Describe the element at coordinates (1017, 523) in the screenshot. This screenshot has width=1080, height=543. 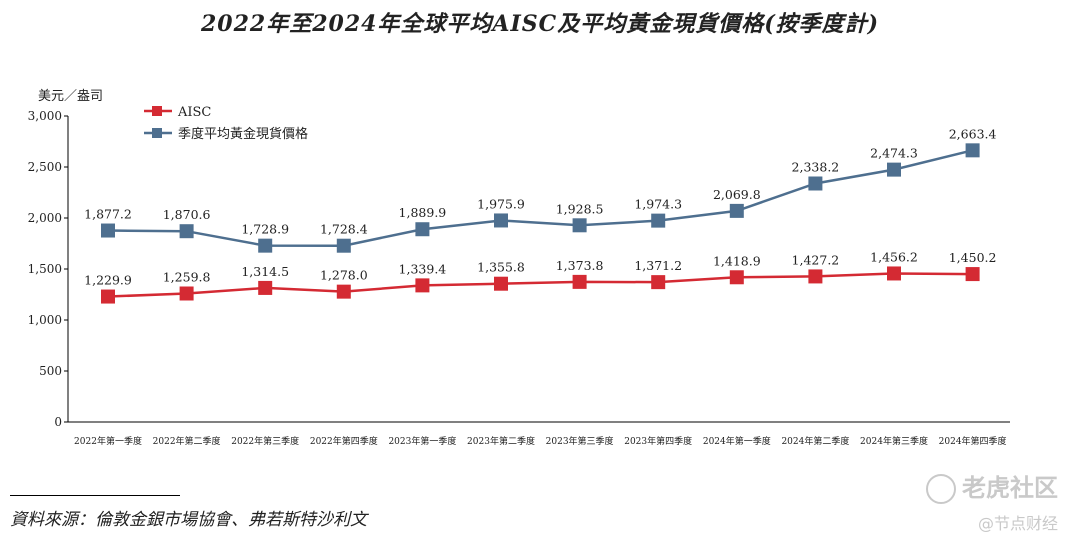
I see `watermark-sub: @节点财经` at that location.